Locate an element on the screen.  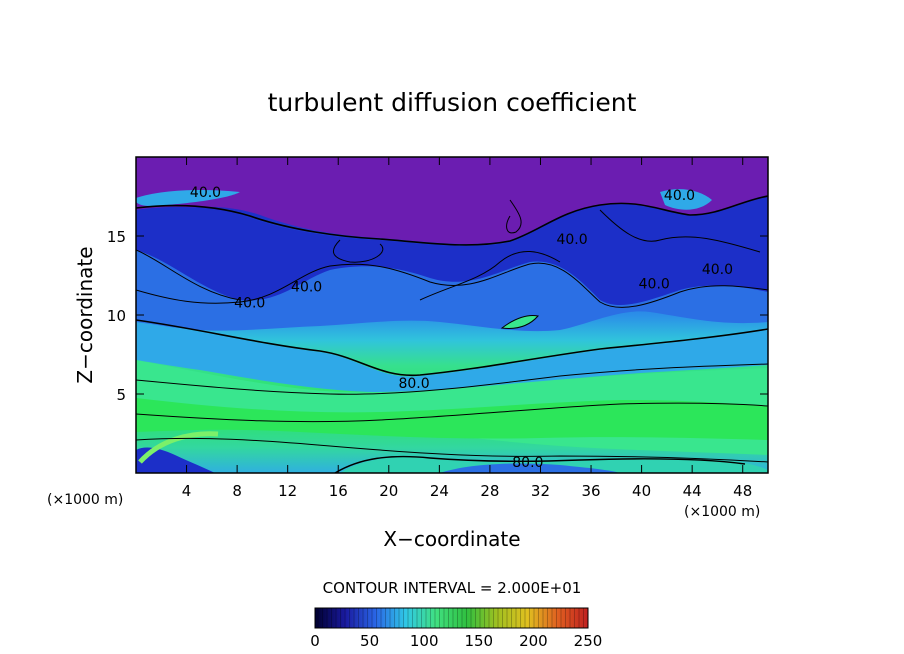
y-axis-label: Z−coordinate is located at coordinates (85, 314).